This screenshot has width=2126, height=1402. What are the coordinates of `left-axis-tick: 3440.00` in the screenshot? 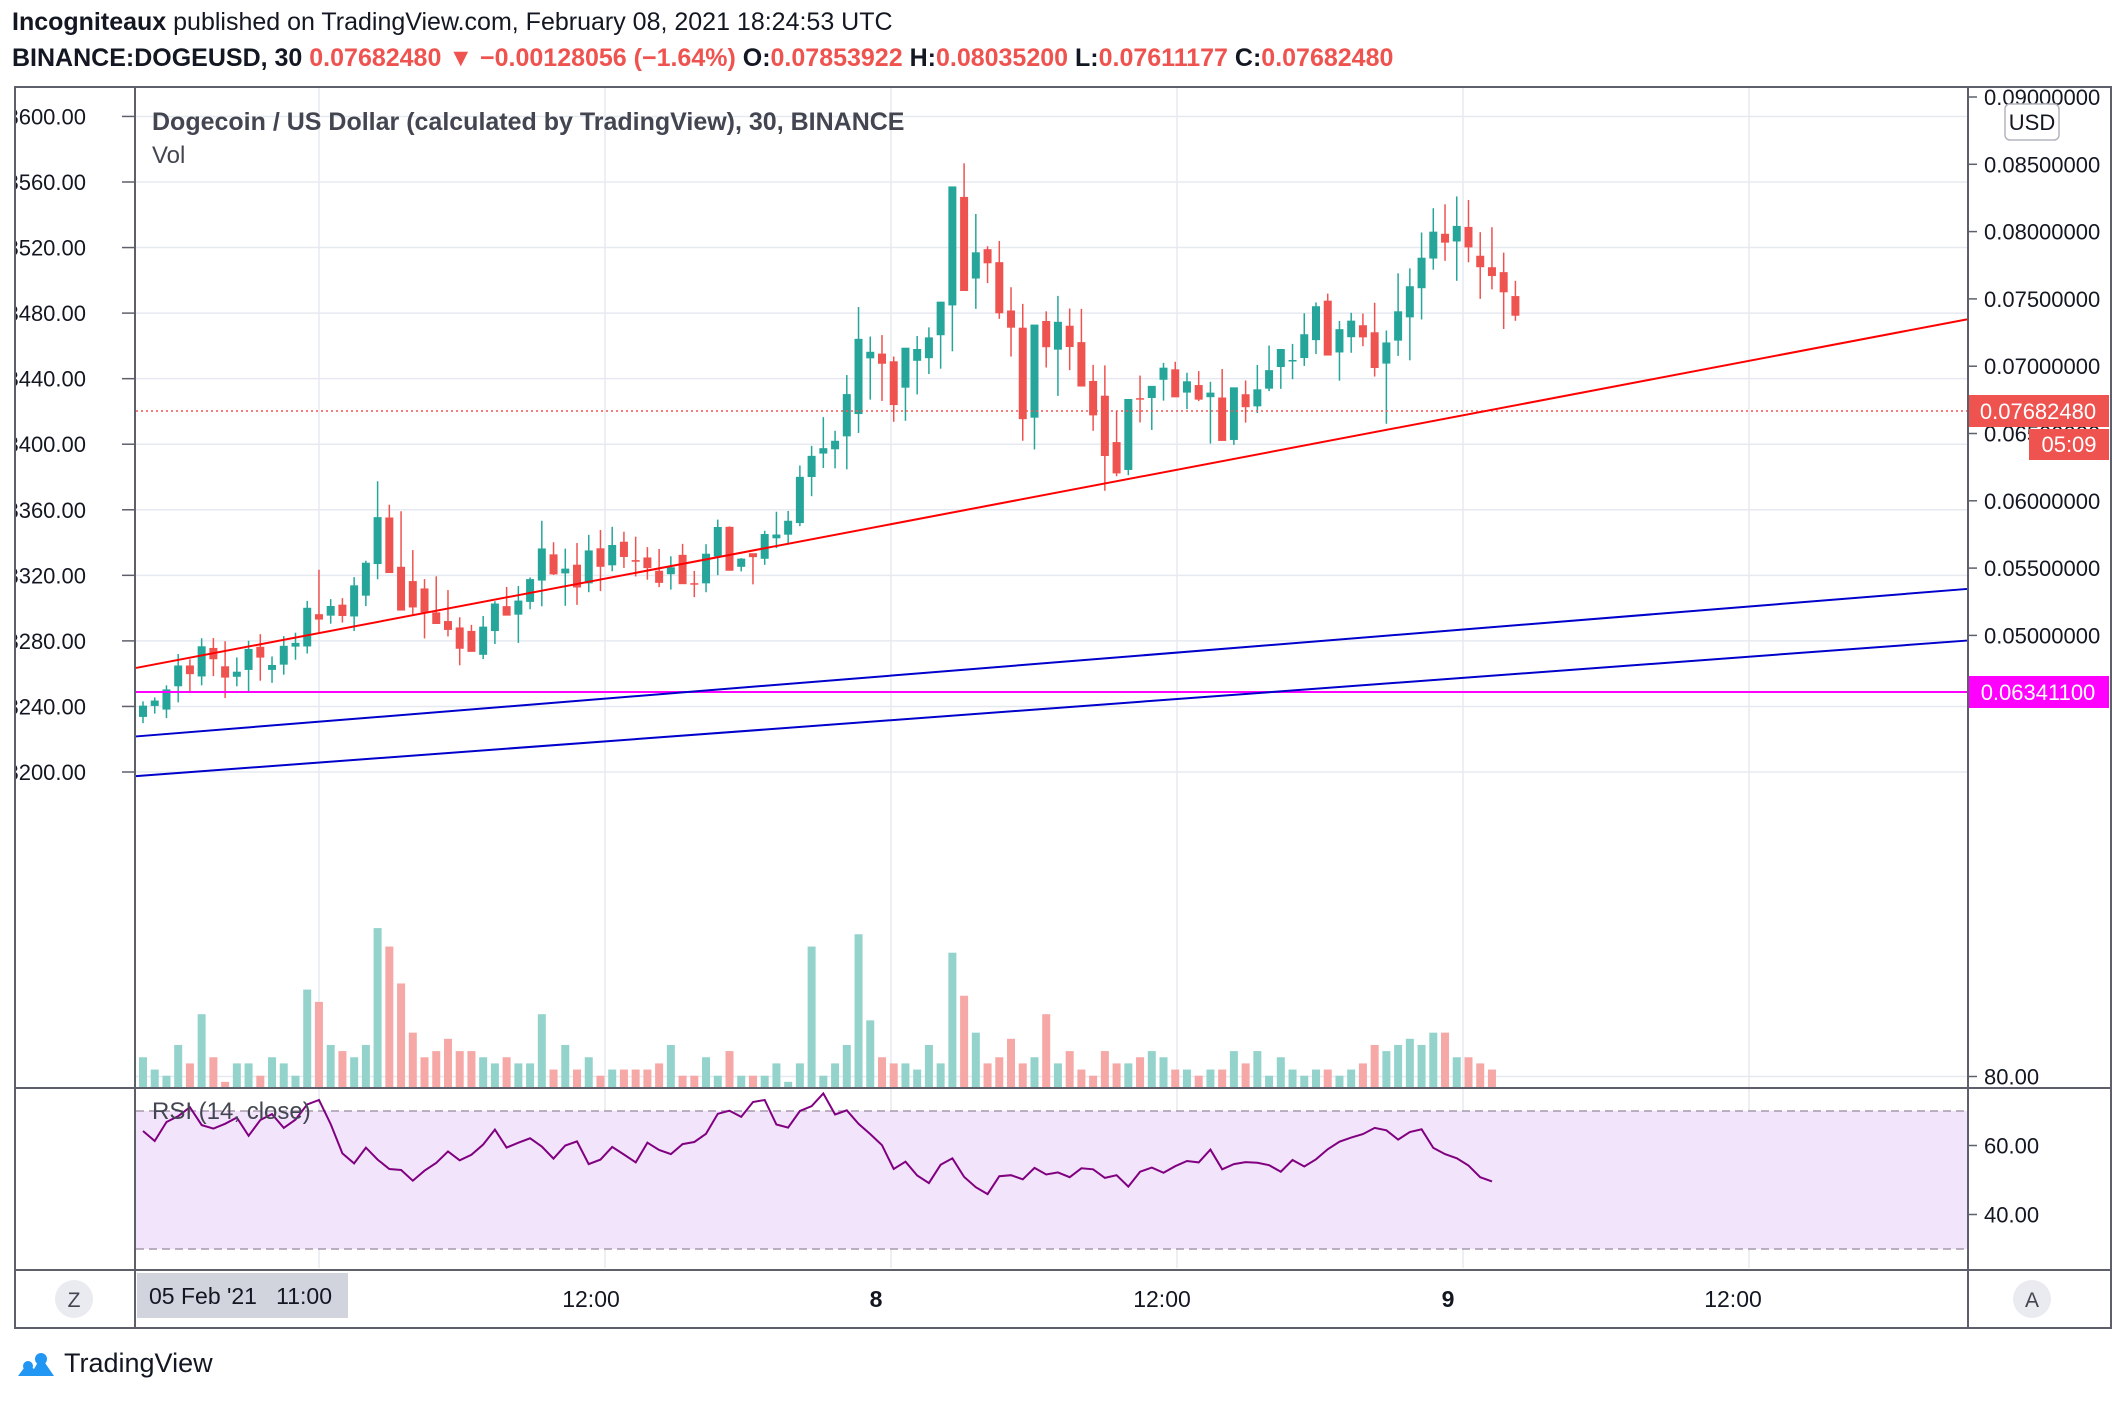 It's located at (51, 379).